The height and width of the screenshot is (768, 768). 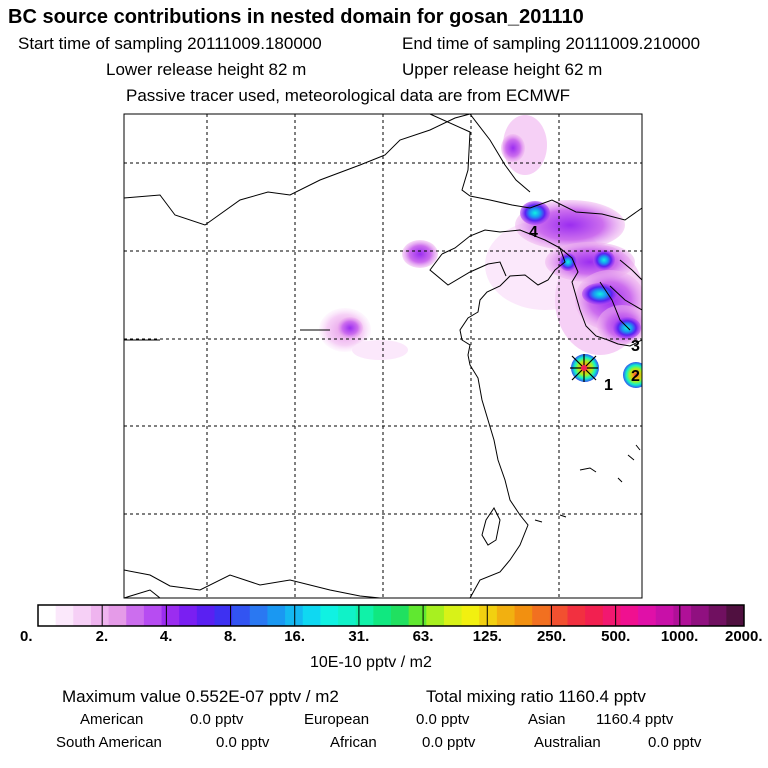 I want to click on australian-label: Australian, so click(x=567, y=742).